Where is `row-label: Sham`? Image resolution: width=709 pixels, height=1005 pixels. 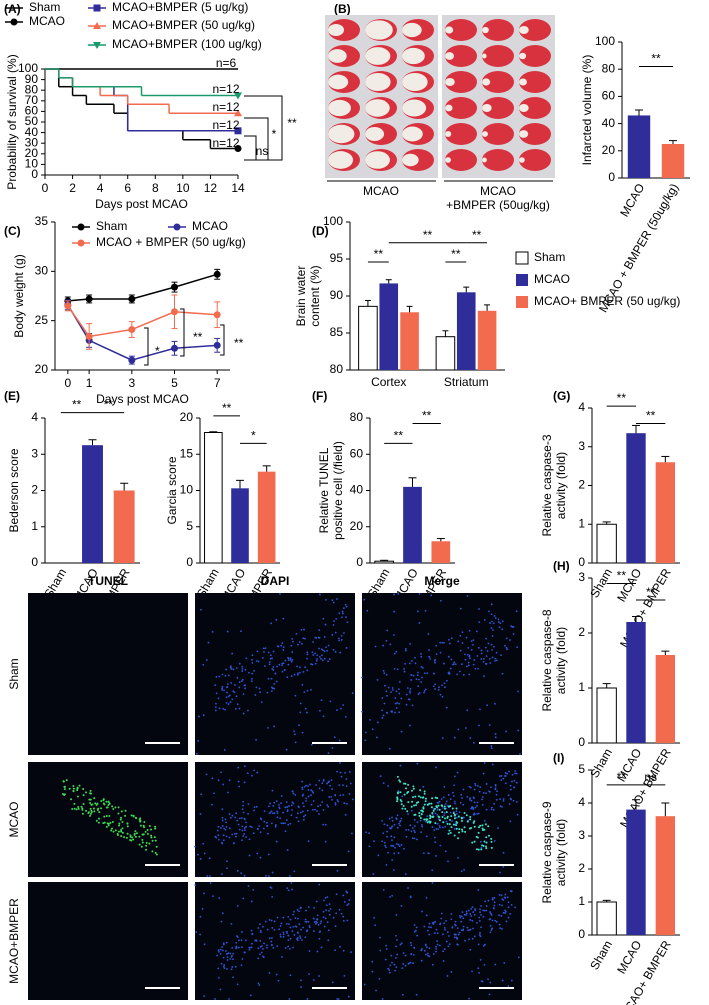 row-label: Sham is located at coordinates (14, 673).